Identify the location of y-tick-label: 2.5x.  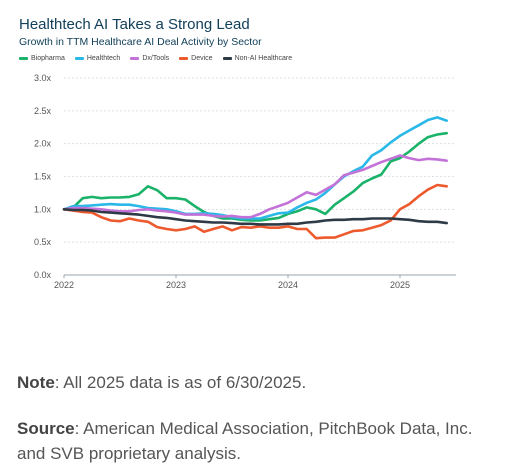
(43, 111).